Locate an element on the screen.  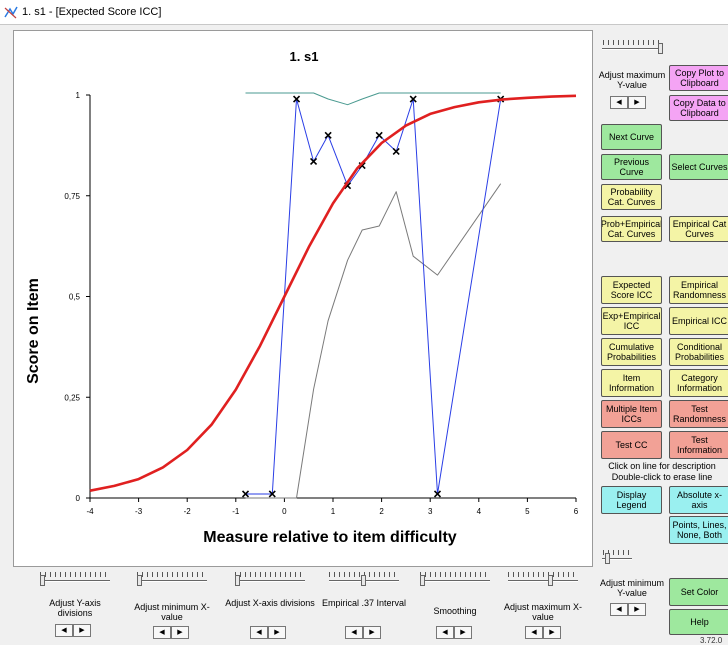
x-tick-label: 2 is located at coordinates (381, 511).